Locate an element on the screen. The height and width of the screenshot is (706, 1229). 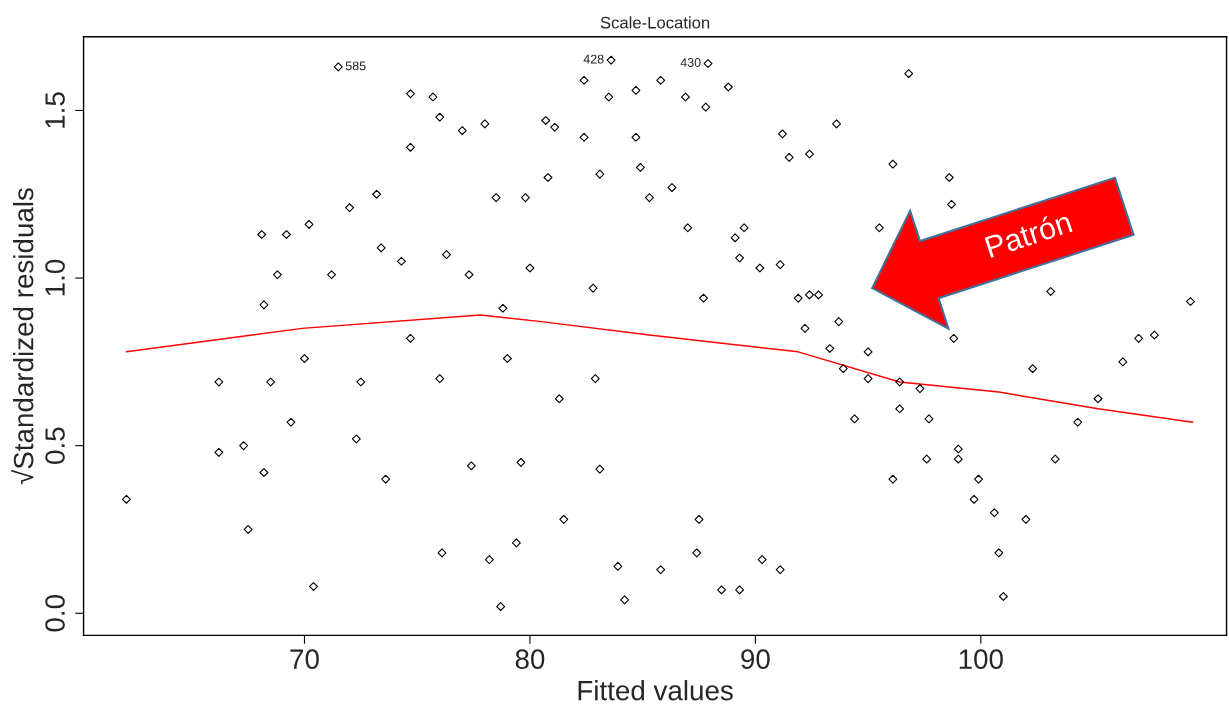
x-tick-label: 80 is located at coordinates (530, 659).